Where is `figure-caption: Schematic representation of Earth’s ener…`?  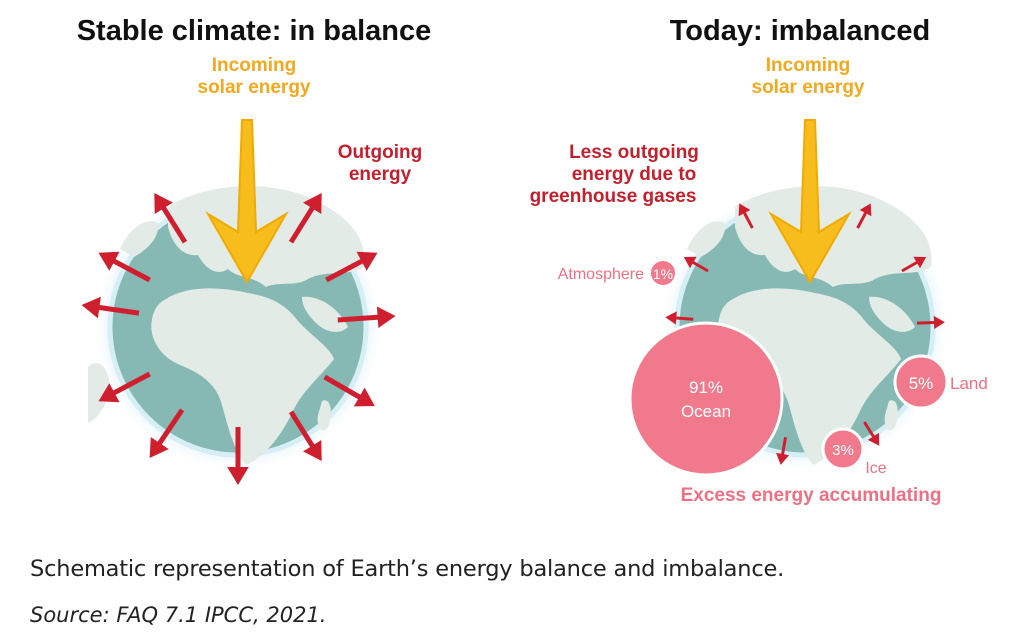
figure-caption: Schematic representation of Earth’s ener… is located at coordinates (407, 569).